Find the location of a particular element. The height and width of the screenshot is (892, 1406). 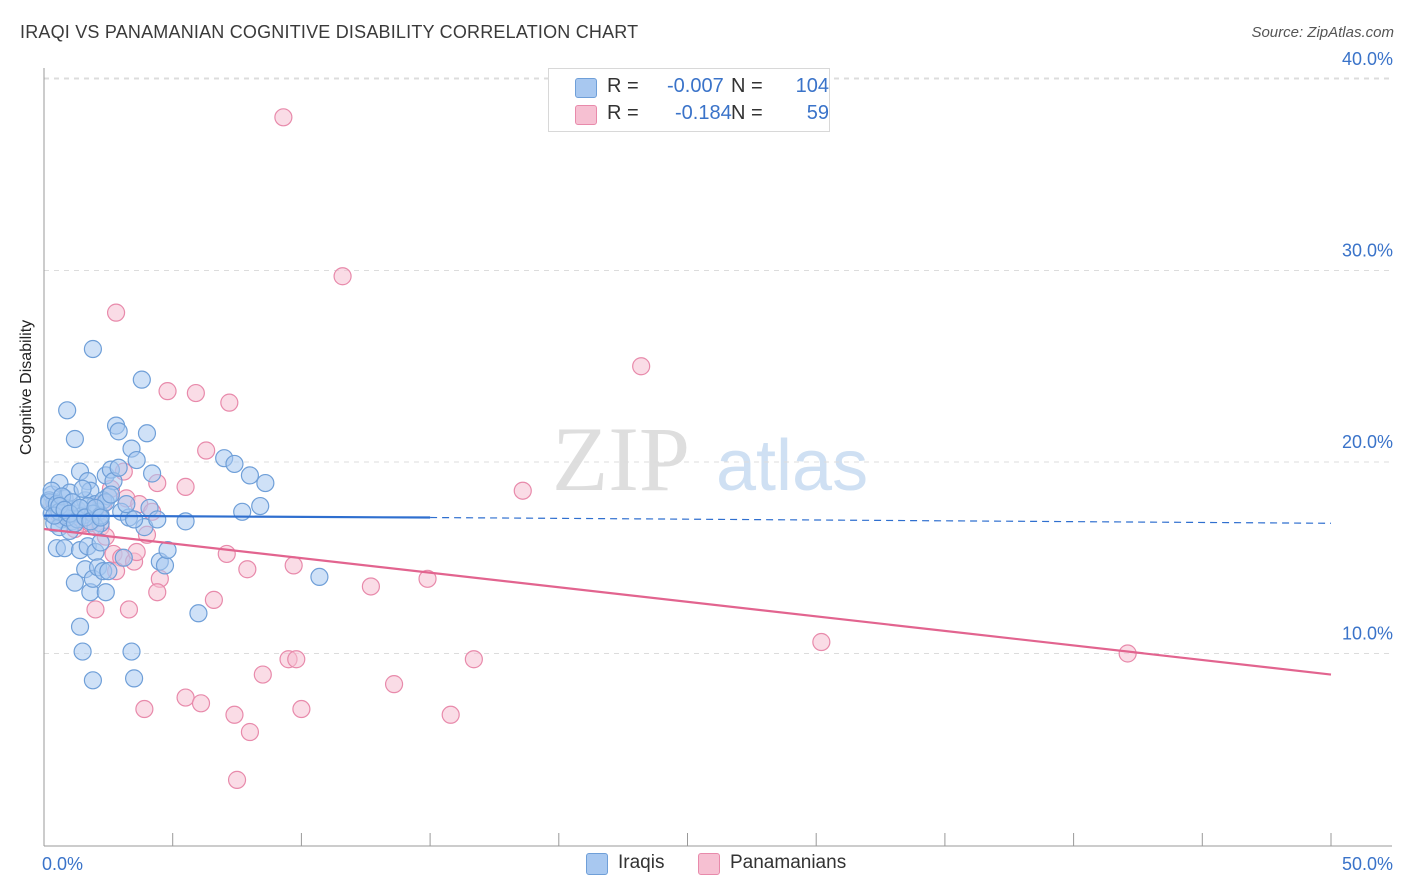

legend-swatch-panamanians is located at coordinates (709, 864).